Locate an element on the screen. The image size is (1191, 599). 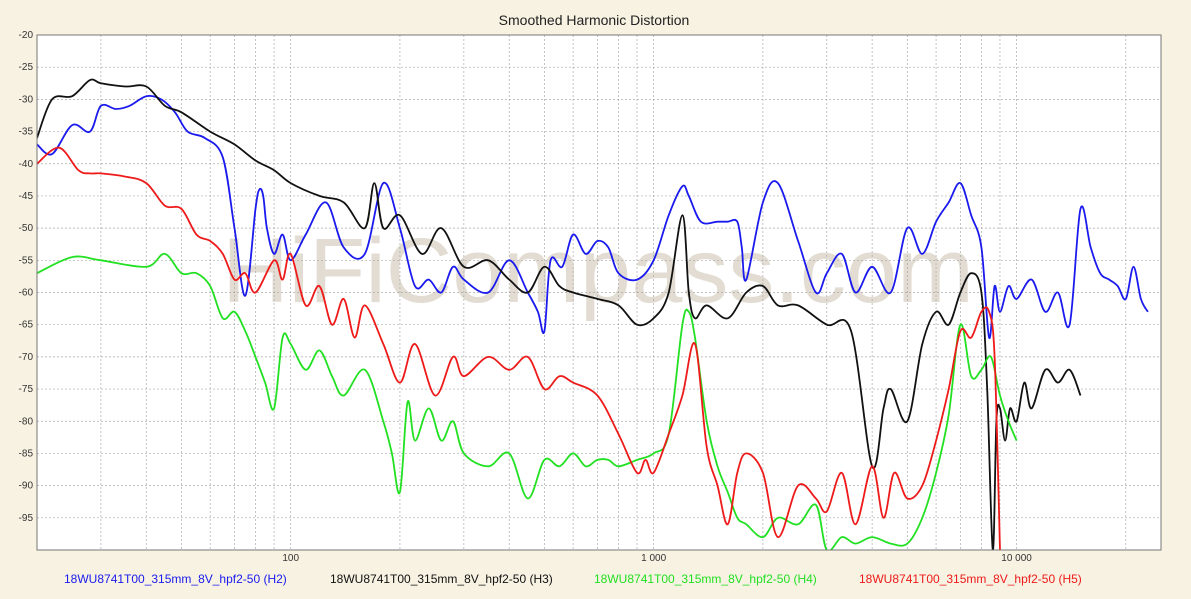
y-tick-label: -40 is located at coordinates (26, 164).